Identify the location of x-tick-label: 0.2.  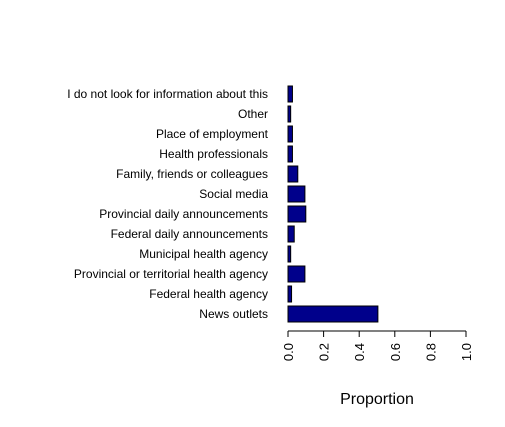
(324, 352).